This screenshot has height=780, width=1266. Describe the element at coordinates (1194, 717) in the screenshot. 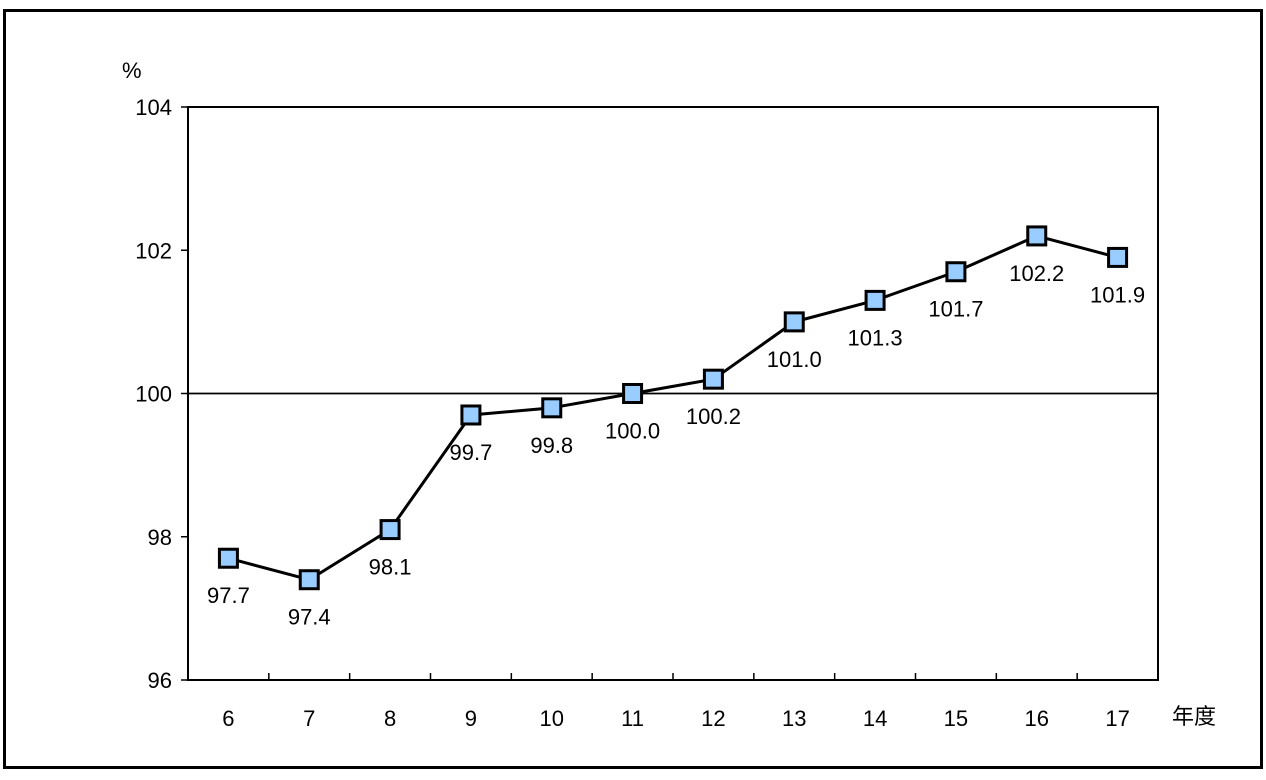

I see `x-axis-unit-label: 年度` at that location.